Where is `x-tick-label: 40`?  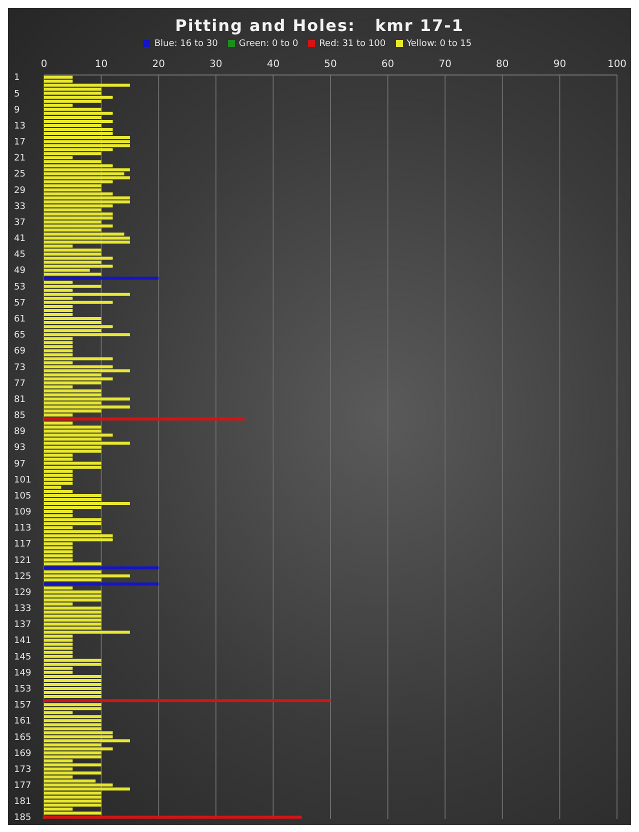
x-tick-label: 40 is located at coordinates (273, 64).